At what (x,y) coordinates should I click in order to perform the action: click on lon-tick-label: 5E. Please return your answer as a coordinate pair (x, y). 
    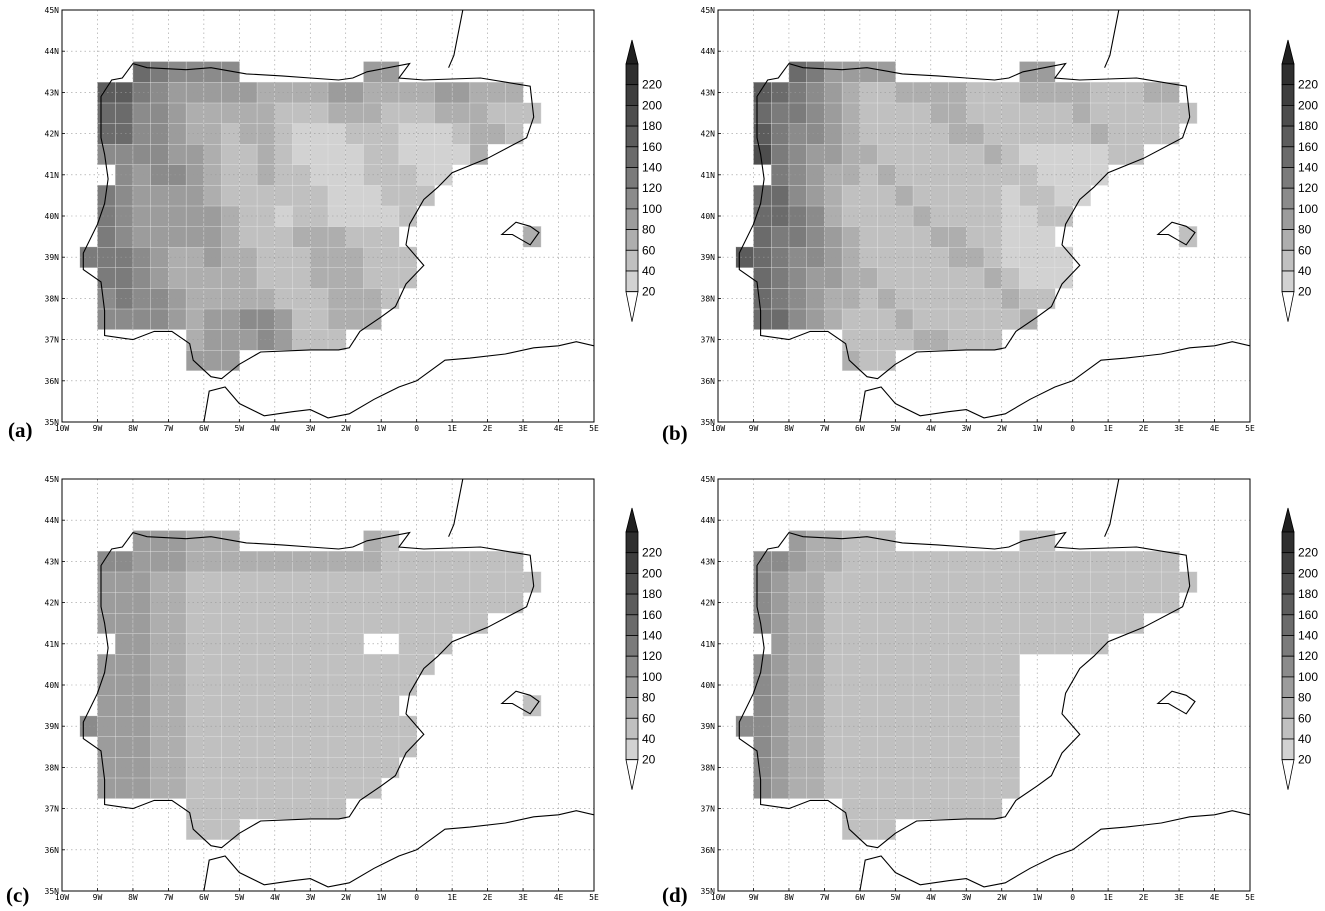
    Looking at the image, I should click on (594, 897).